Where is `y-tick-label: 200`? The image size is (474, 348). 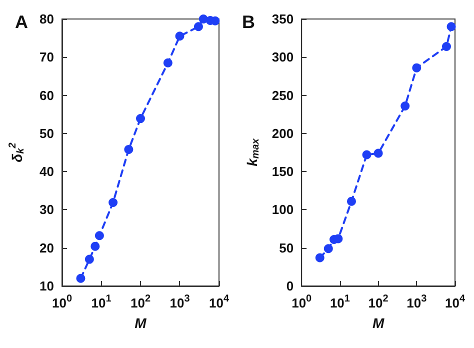 y-tick-label: 200 is located at coordinates (283, 133).